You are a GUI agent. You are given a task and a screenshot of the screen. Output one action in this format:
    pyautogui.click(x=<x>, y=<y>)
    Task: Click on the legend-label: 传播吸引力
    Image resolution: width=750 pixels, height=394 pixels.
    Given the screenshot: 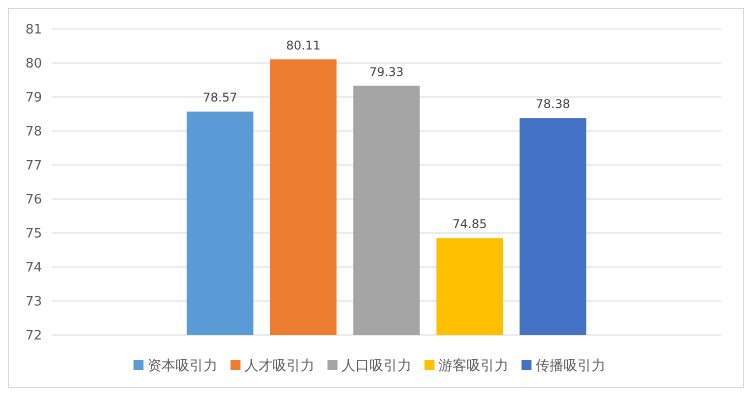 What is the action you would take?
    pyautogui.click(x=571, y=366)
    